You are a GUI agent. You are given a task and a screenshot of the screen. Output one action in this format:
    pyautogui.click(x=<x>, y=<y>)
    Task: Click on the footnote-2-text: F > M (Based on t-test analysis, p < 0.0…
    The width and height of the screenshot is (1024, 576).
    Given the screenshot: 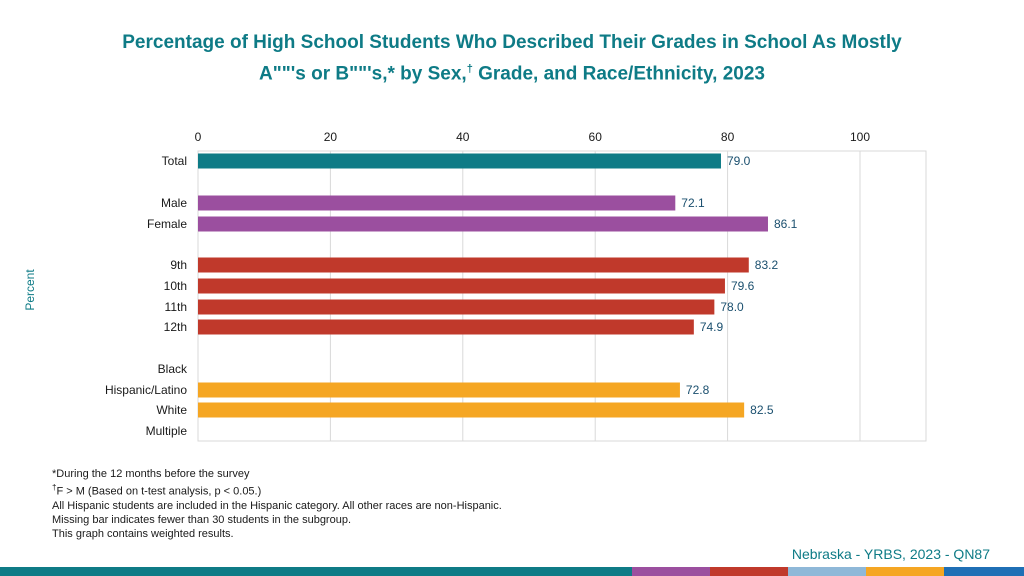 What is the action you would take?
    pyautogui.click(x=159, y=491)
    